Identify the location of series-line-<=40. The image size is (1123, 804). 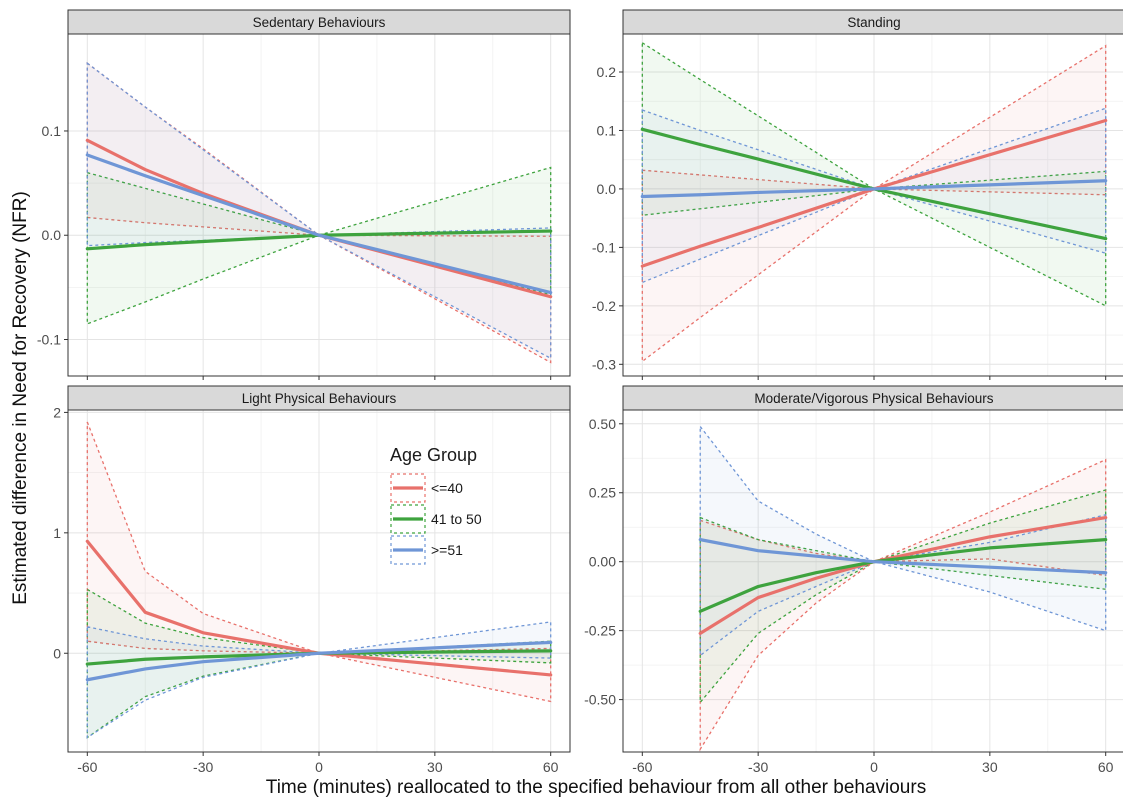
(903, 575).